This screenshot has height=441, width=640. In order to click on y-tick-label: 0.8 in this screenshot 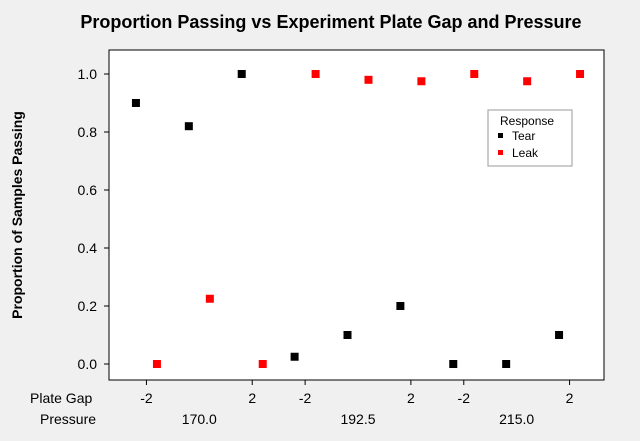, I will do `click(88, 132)`.